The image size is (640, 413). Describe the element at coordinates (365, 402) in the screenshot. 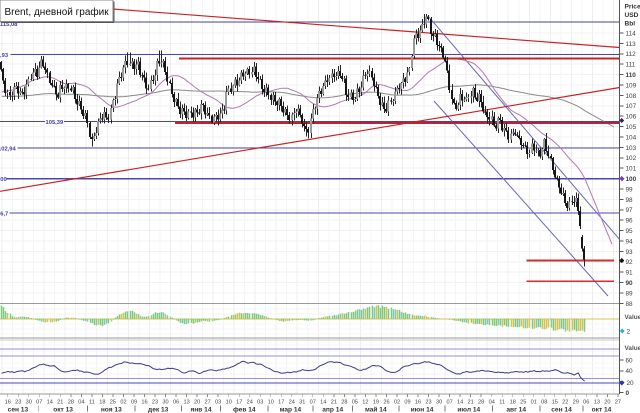

I see `svg-text: 12` at that location.